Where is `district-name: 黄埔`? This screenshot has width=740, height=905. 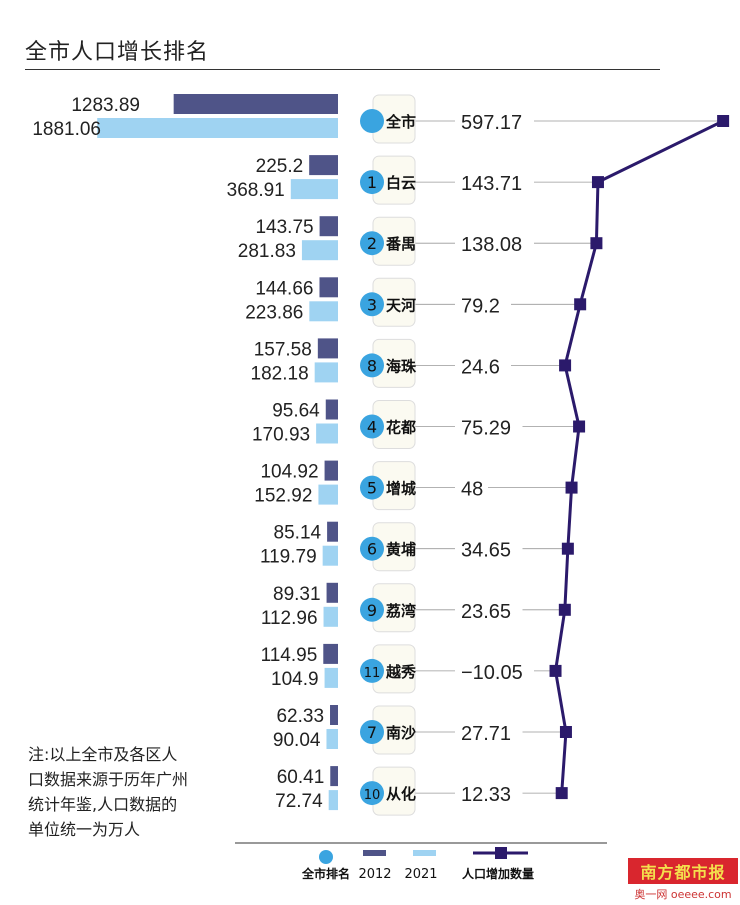 district-name: 黄埔 is located at coordinates (401, 550).